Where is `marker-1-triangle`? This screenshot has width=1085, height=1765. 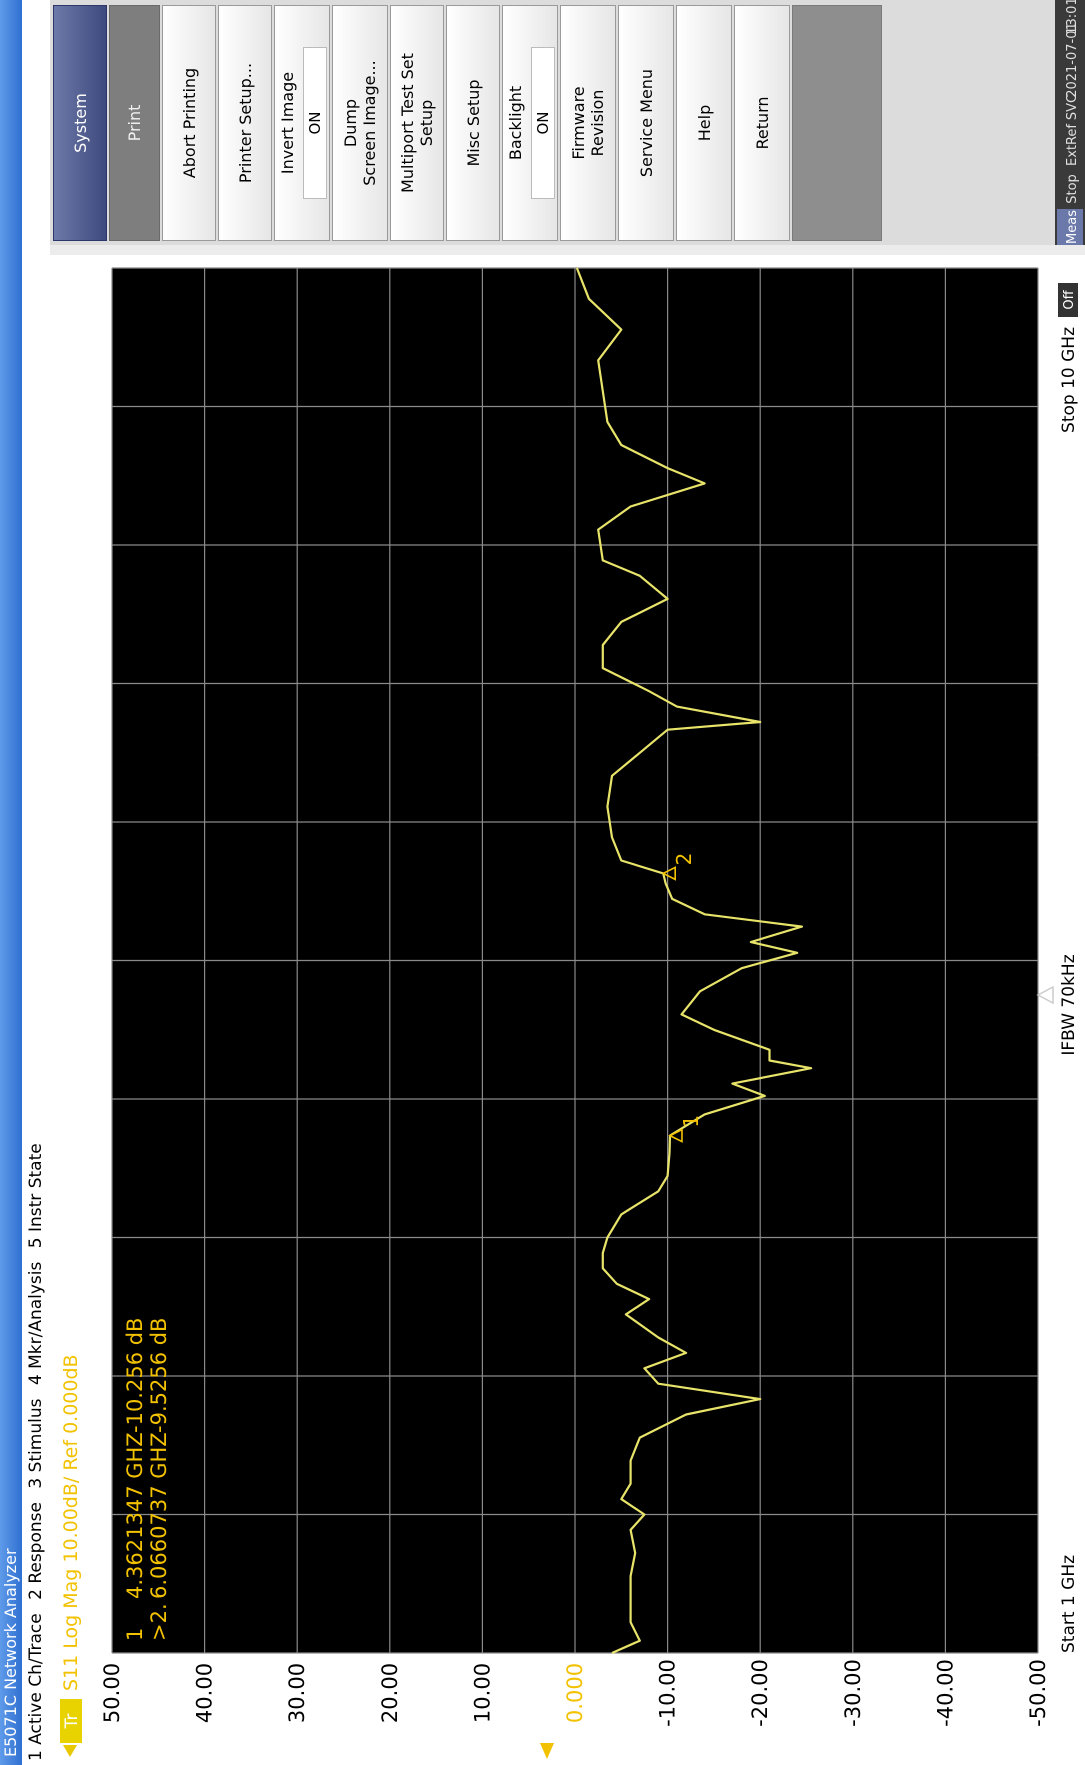
marker-1-triangle is located at coordinates (675, 1135).